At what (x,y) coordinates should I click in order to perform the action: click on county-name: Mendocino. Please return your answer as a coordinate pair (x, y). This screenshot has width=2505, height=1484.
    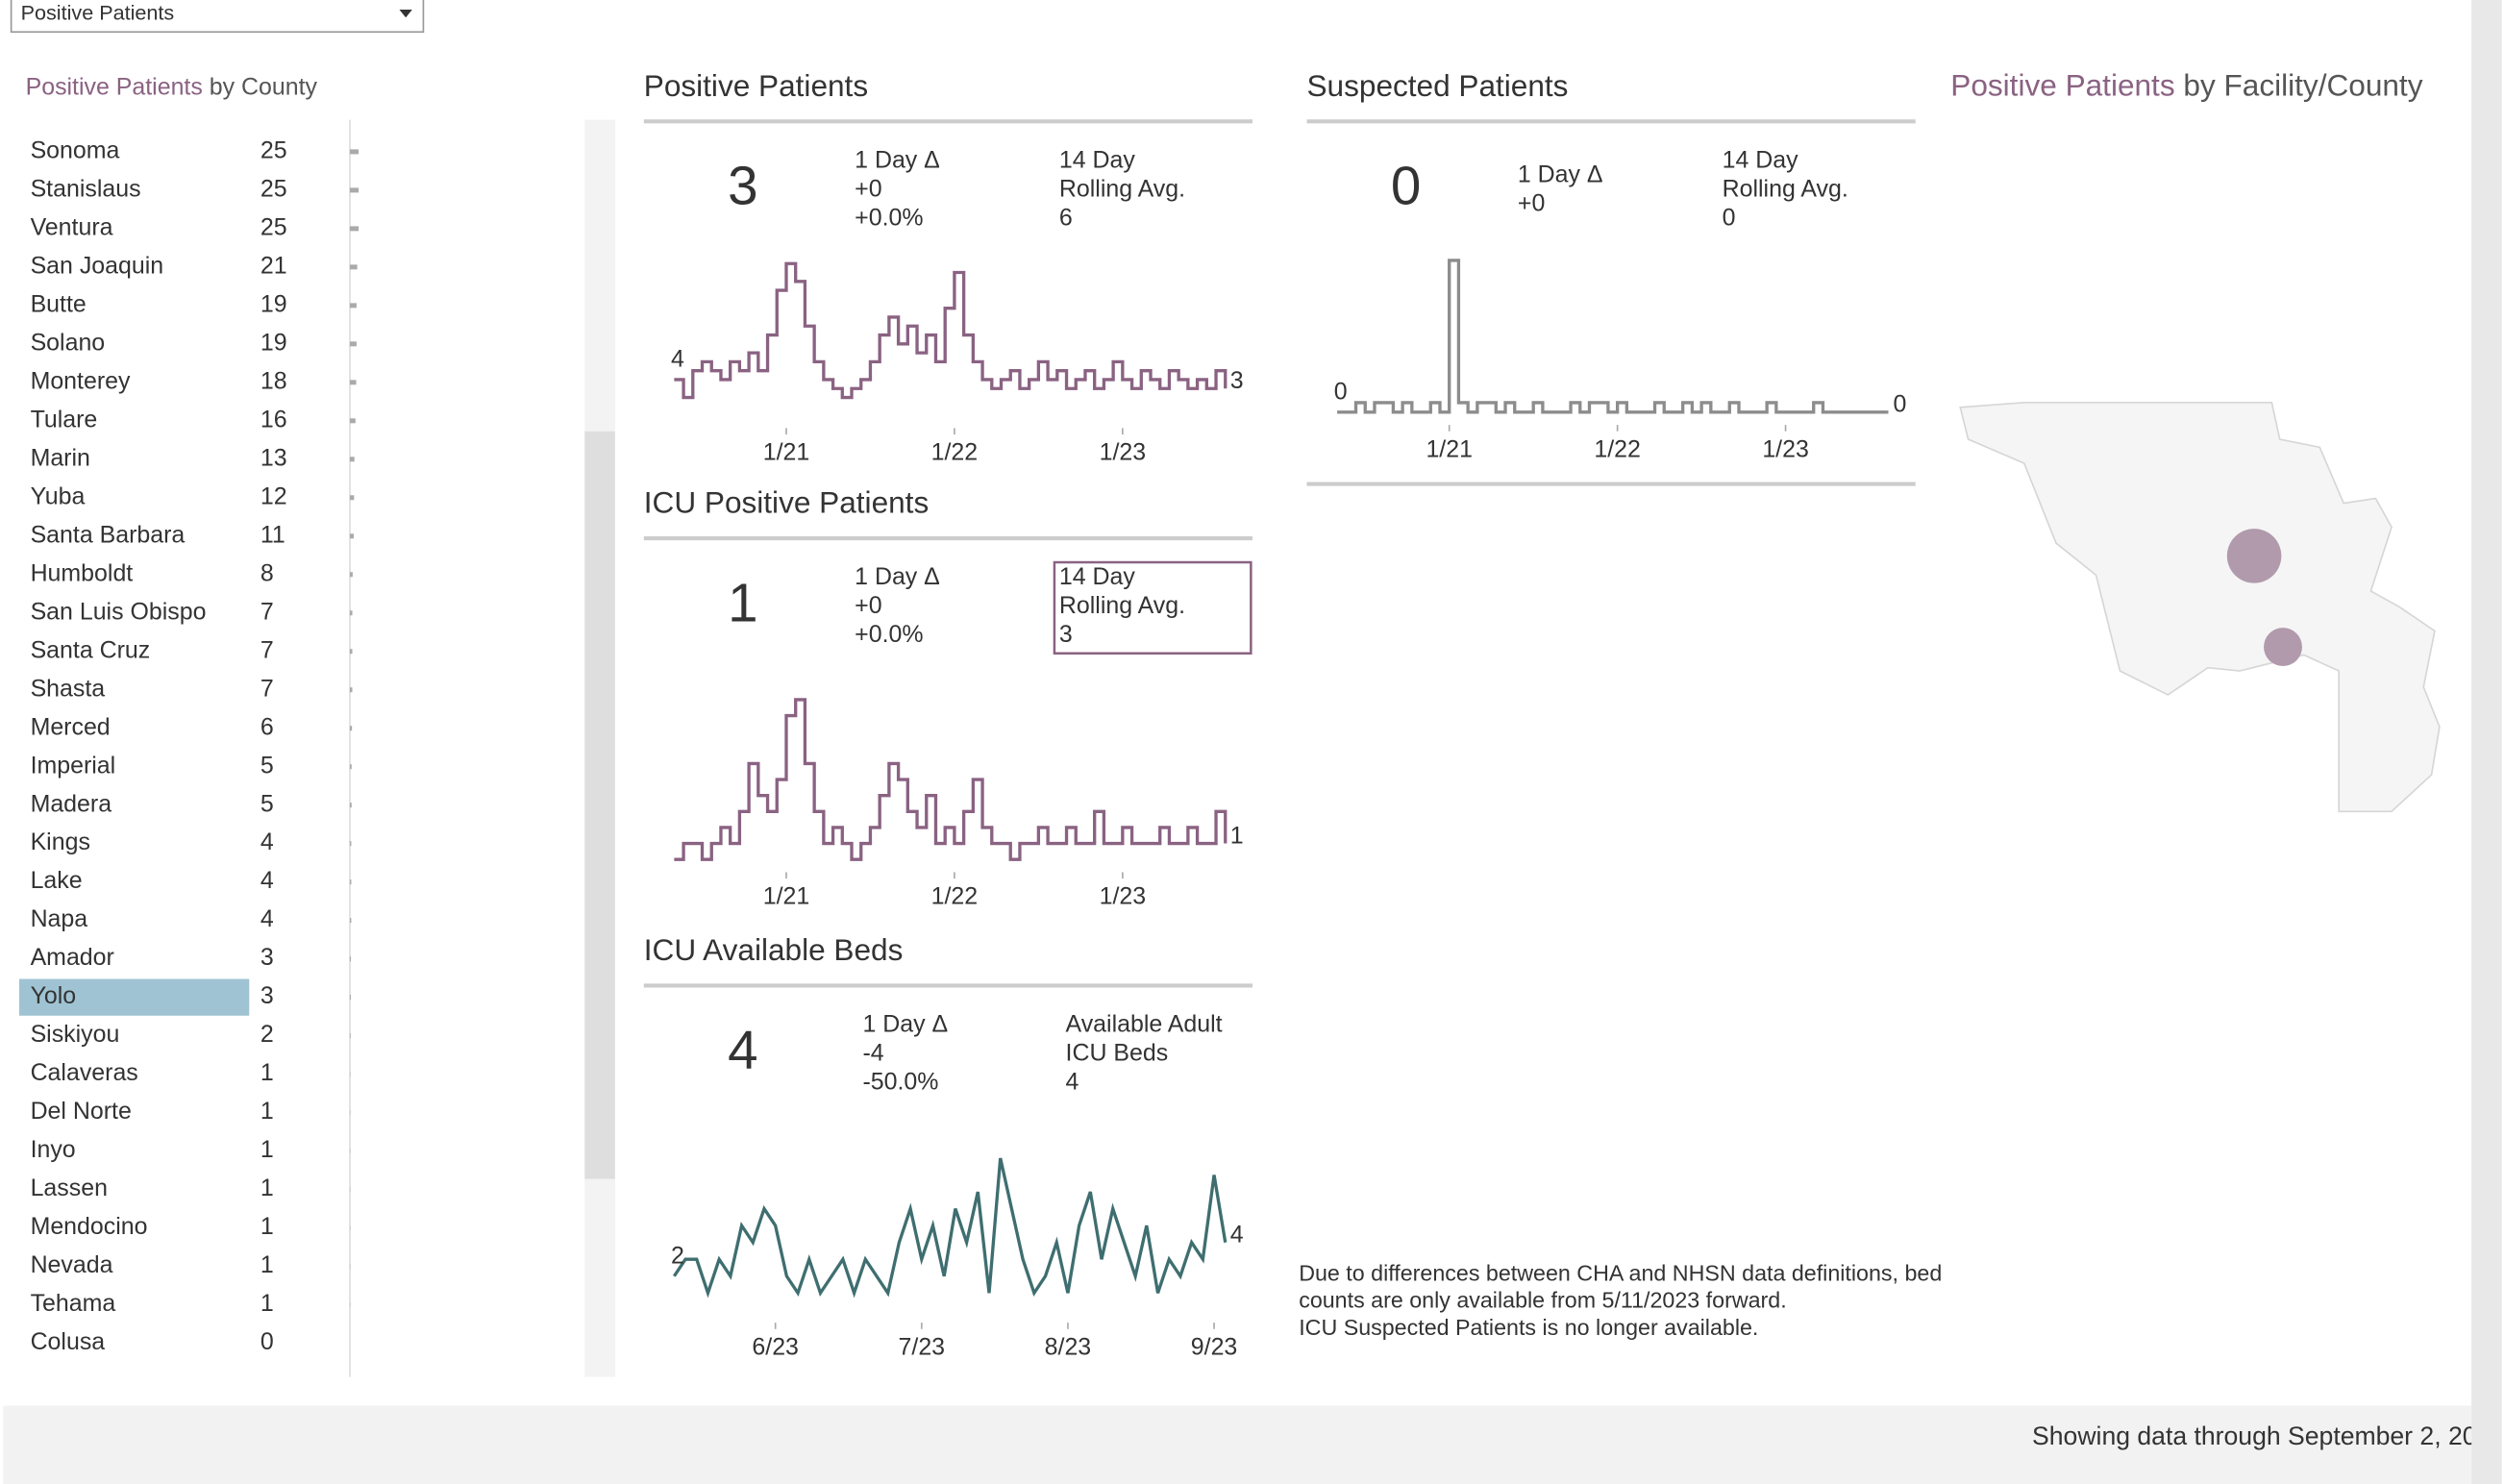
    Looking at the image, I should click on (89, 1226).